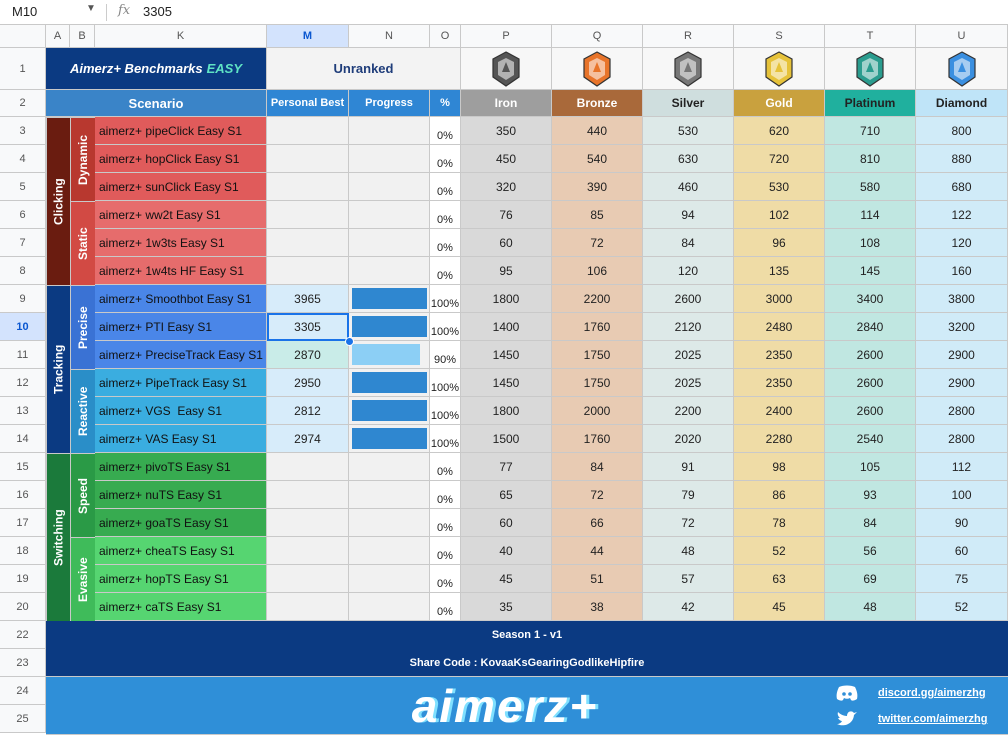 Image resolution: width=1008 pixels, height=735 pixels. Describe the element at coordinates (23, 69) in the screenshot. I see `row-number: 1` at that location.